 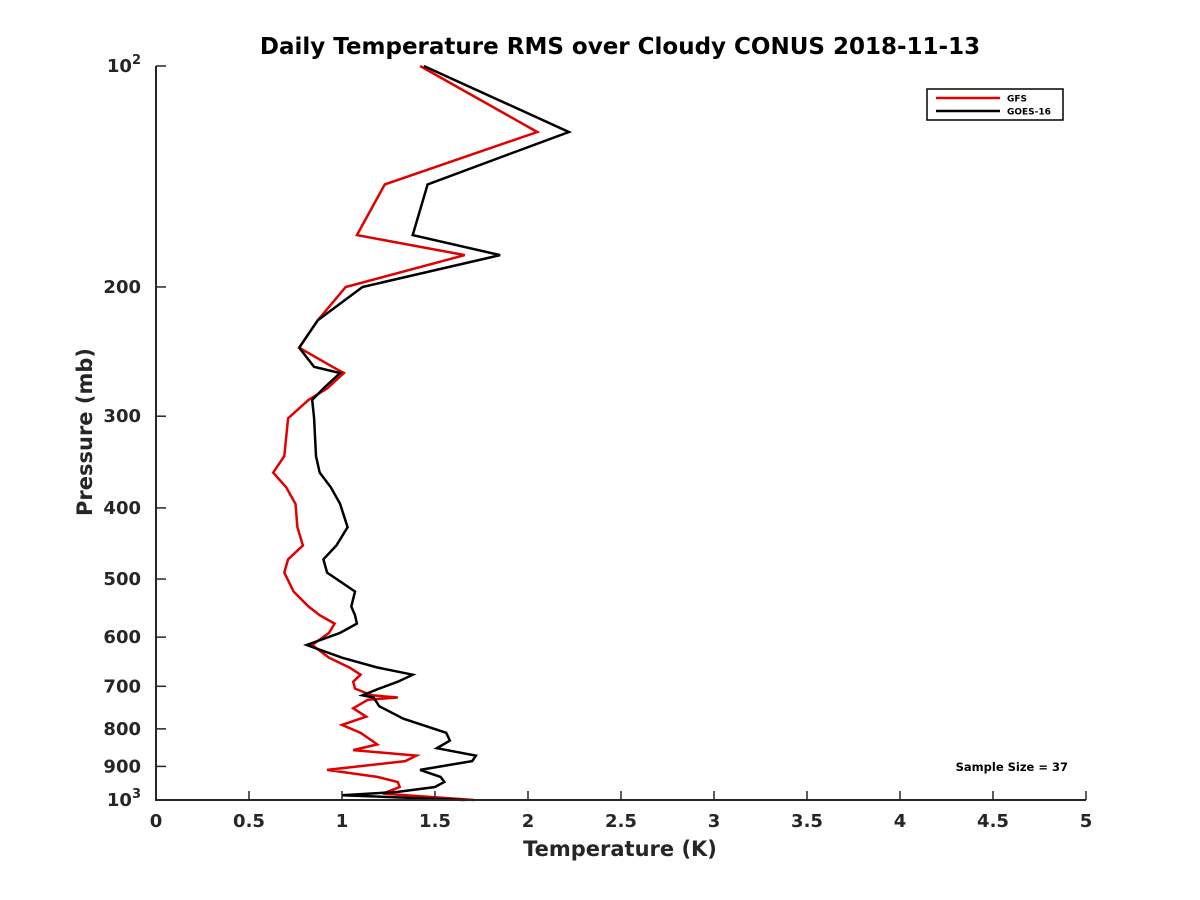 I want to click on x-tick-label: 2.5, so click(x=621, y=821).